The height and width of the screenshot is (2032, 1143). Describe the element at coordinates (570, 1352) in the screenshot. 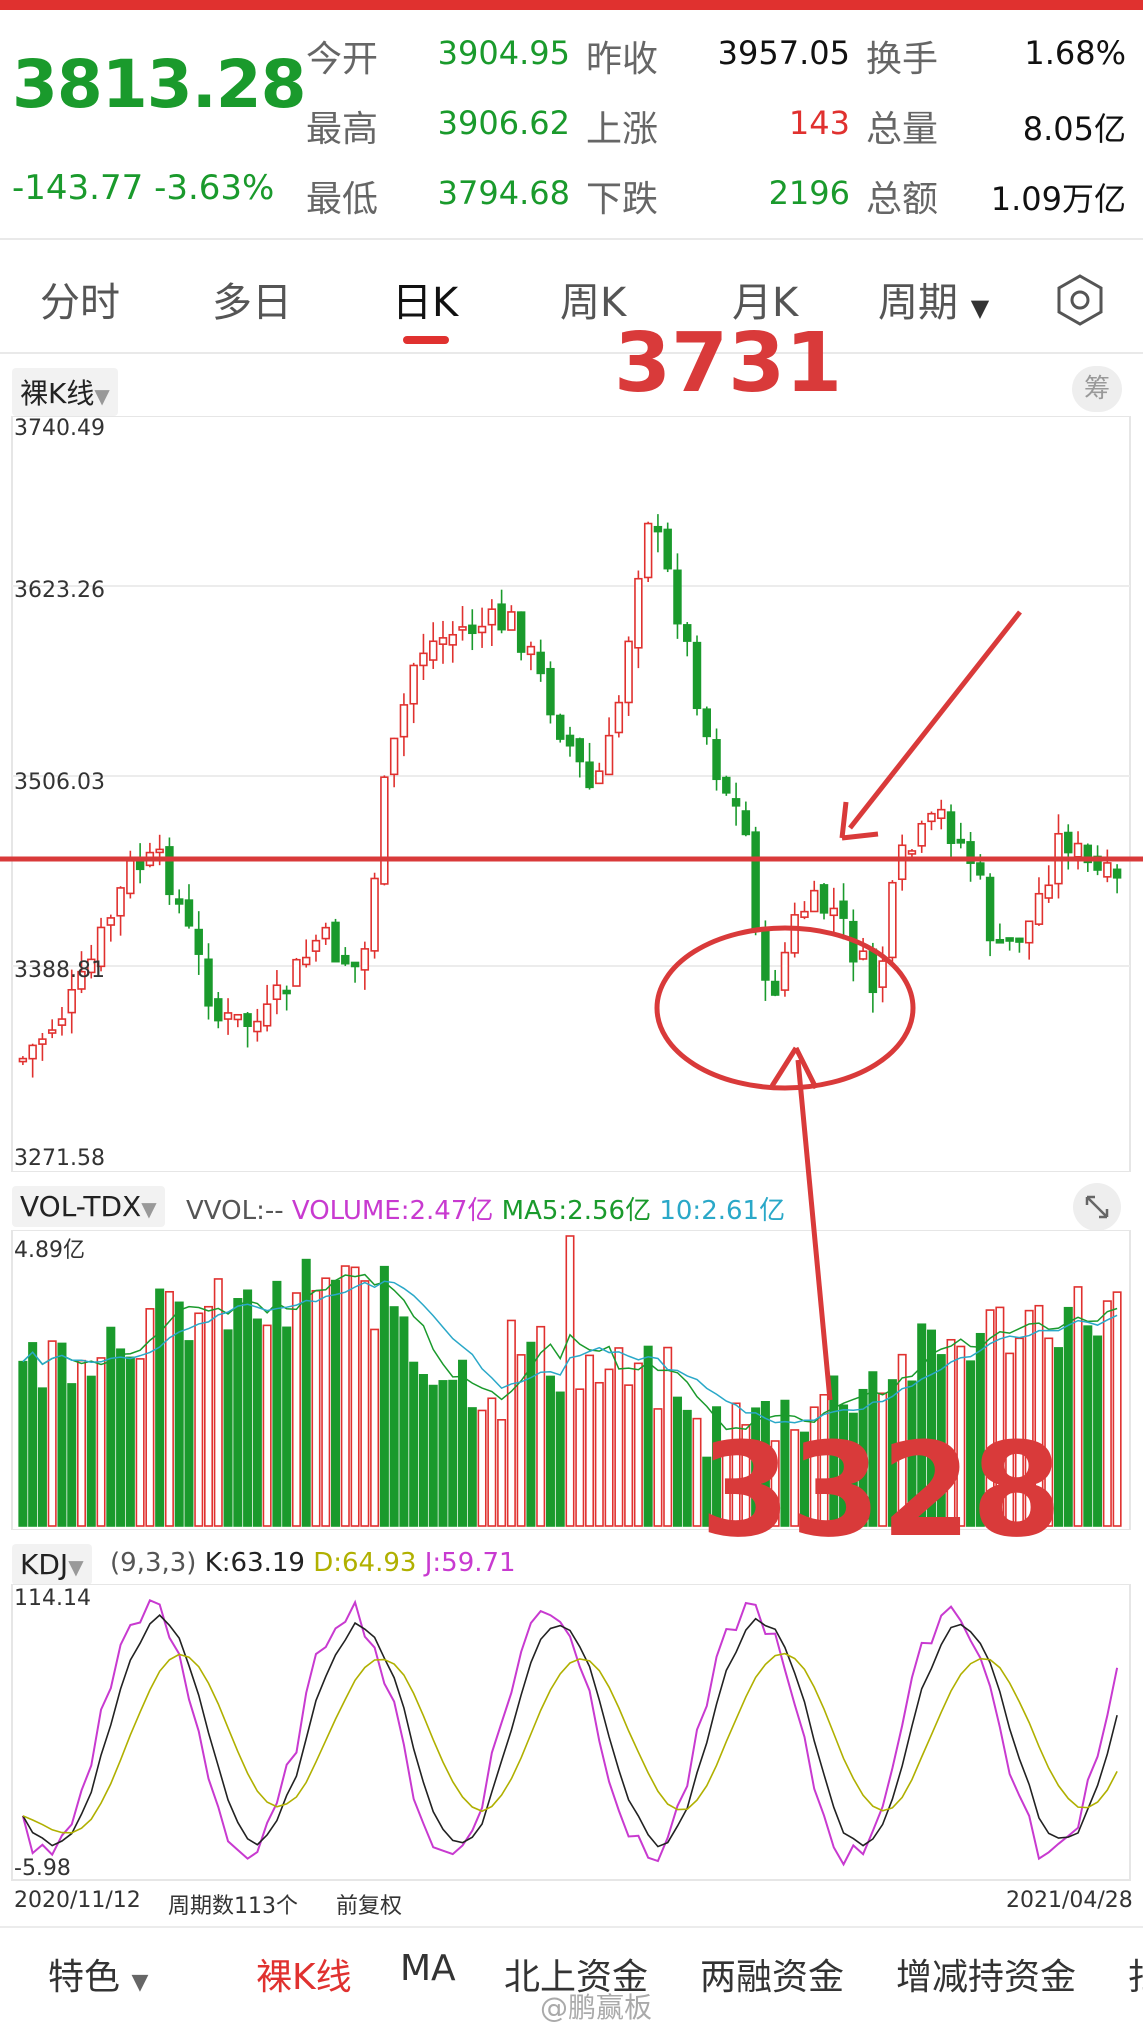

I see `volume-ma5-line` at that location.